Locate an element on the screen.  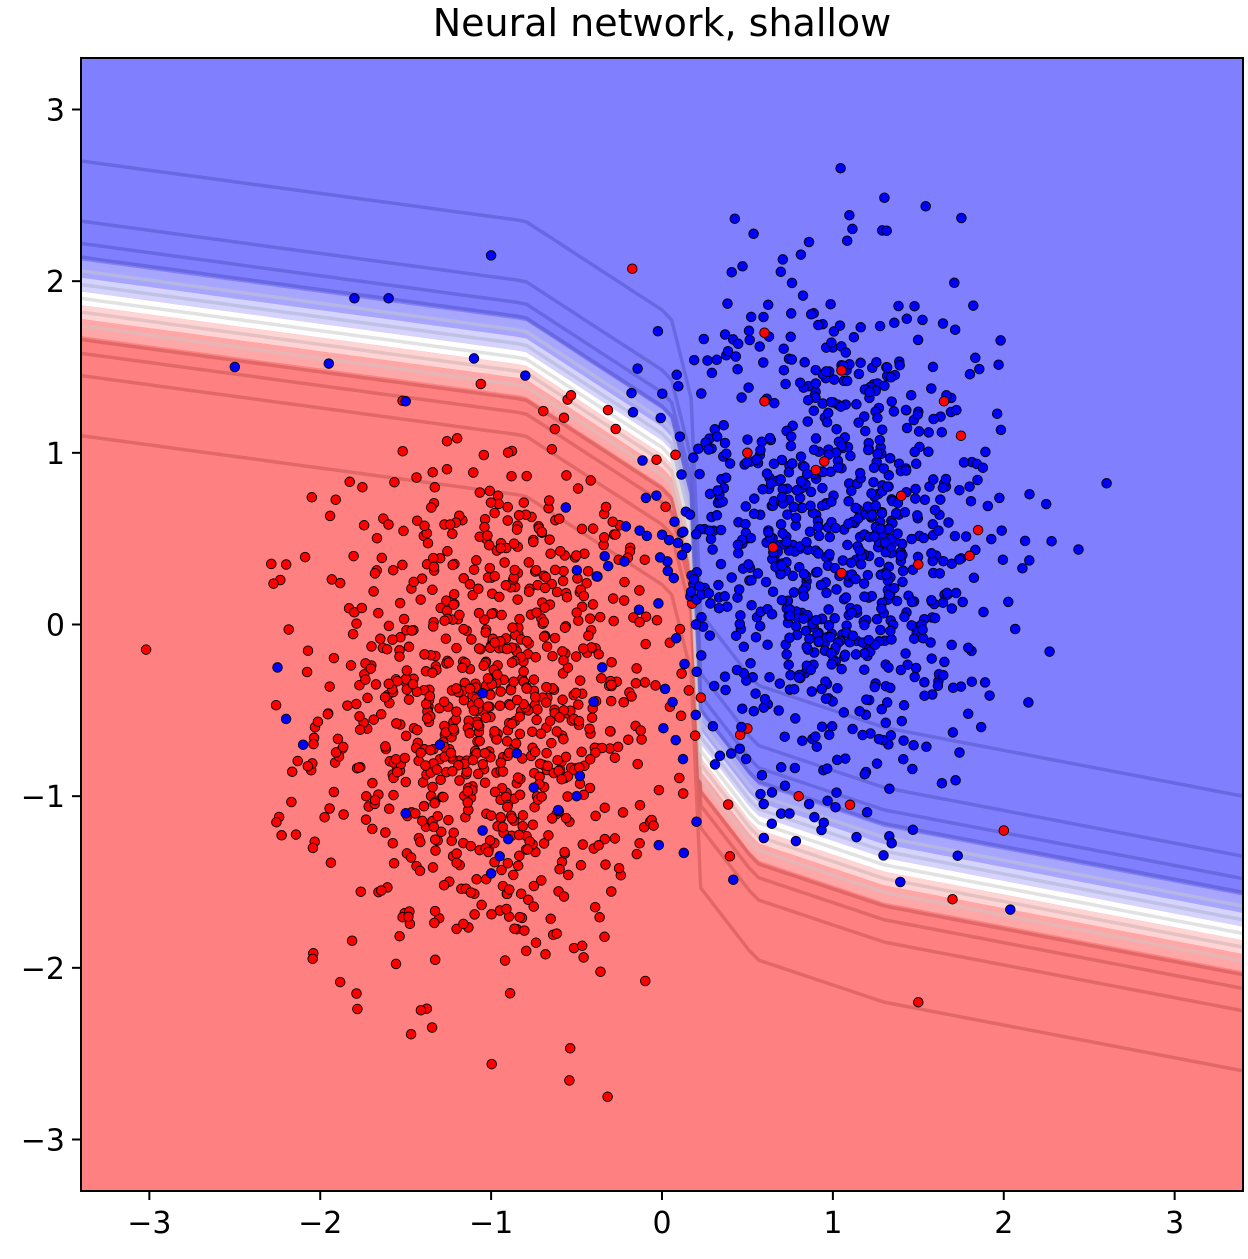
y-tick-label: 3 is located at coordinates (55, 111).